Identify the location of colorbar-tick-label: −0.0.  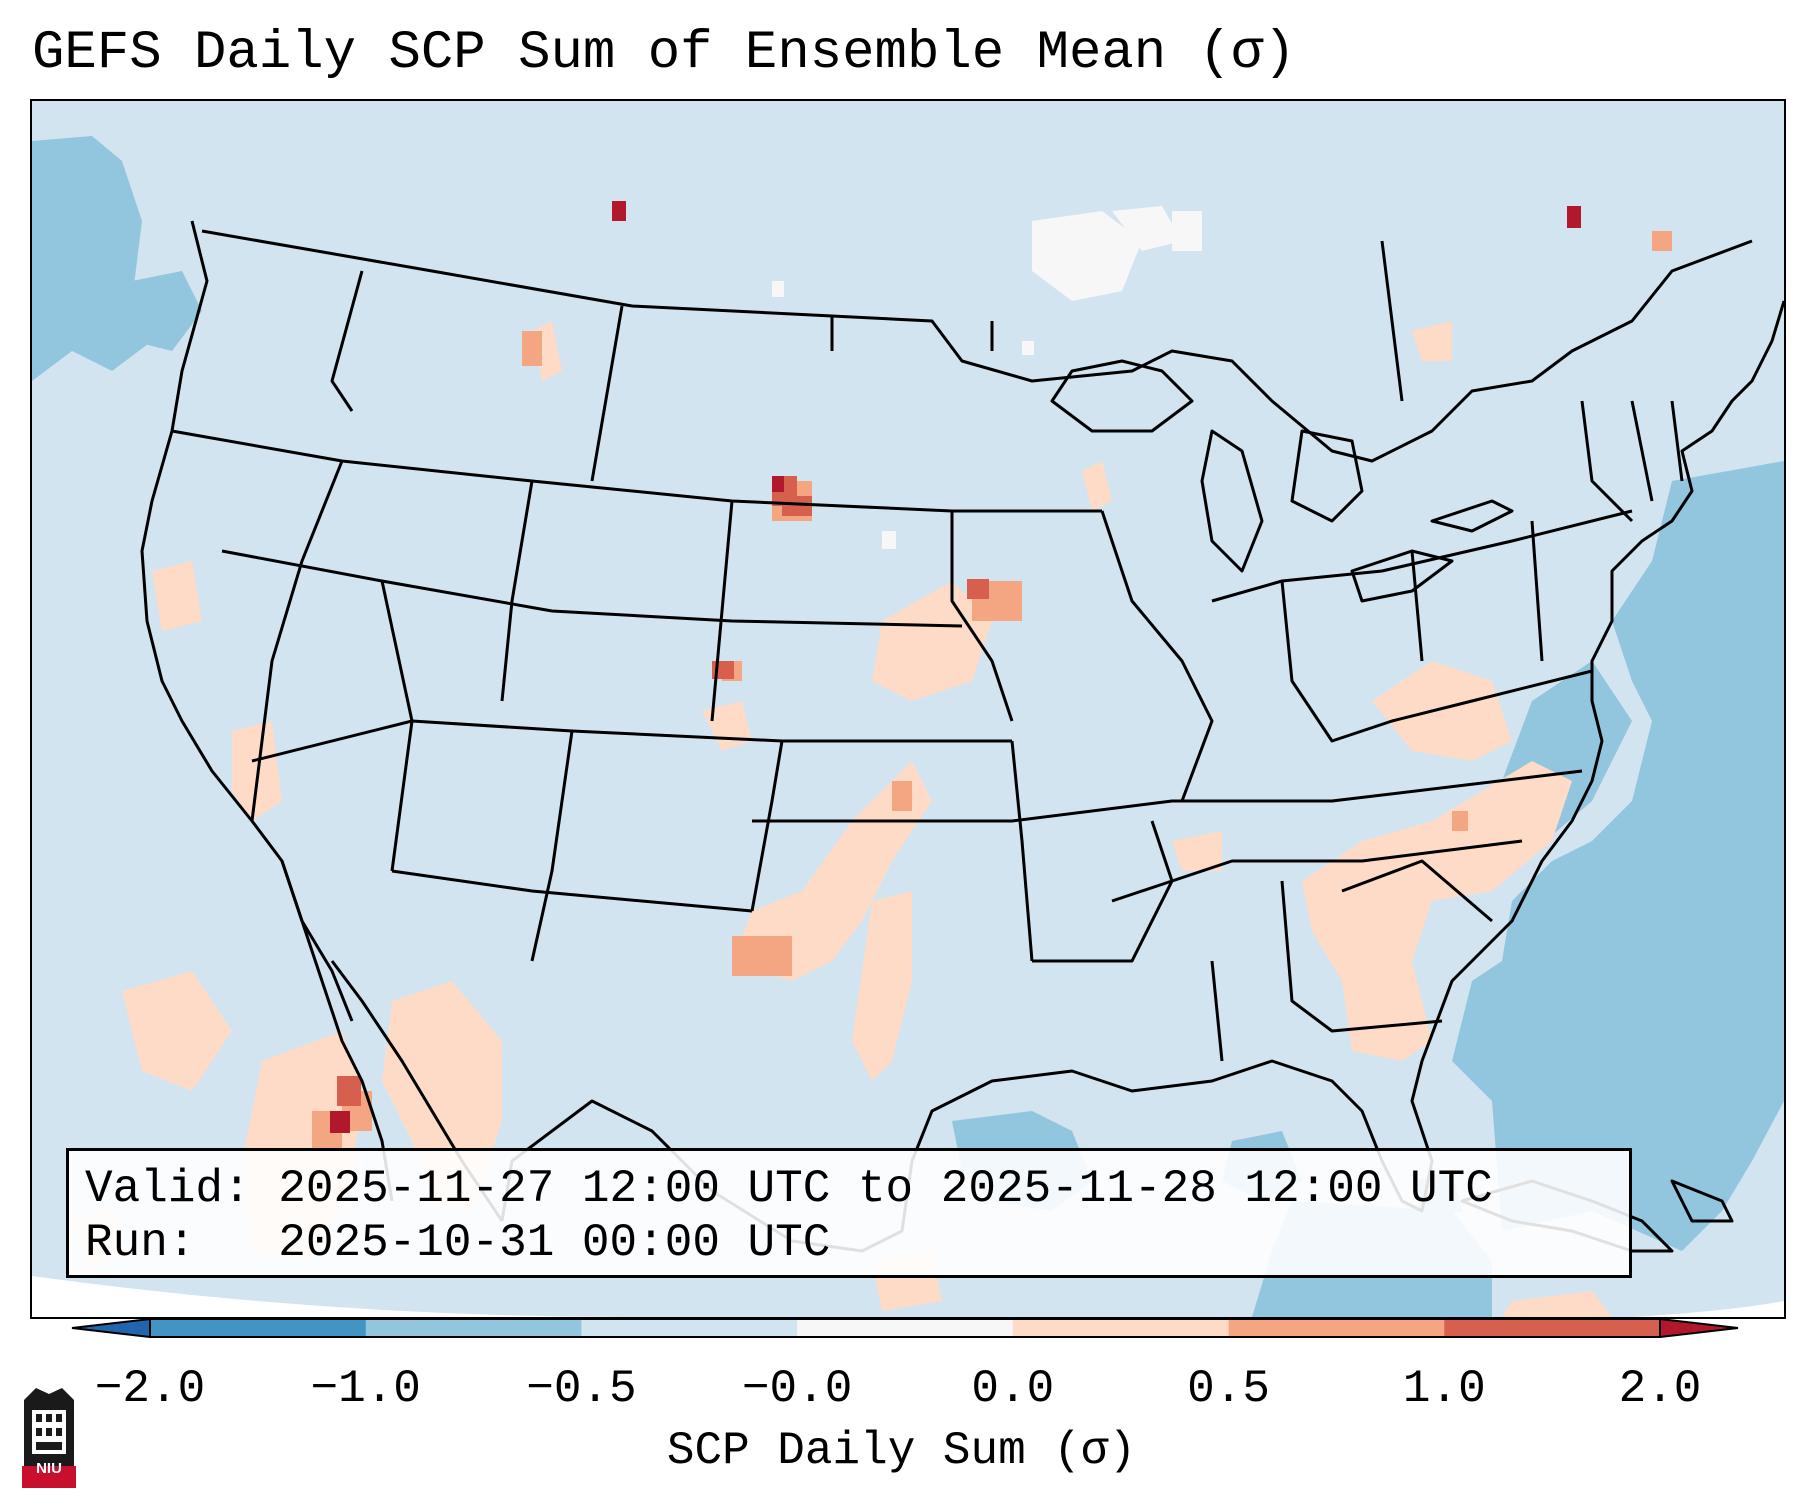
(797, 1389).